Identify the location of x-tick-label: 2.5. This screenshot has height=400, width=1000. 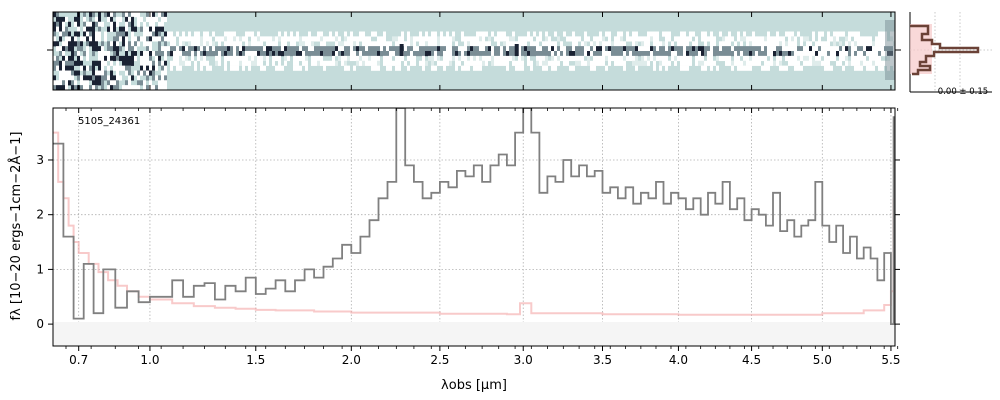
(439, 360).